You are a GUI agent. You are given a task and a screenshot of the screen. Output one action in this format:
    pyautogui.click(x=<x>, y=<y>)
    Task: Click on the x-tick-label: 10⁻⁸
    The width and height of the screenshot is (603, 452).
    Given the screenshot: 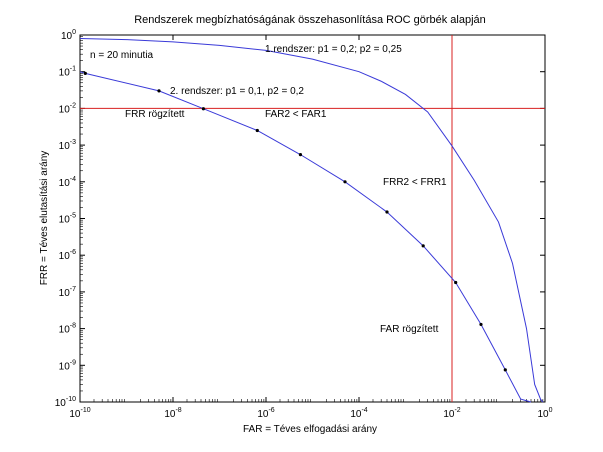 What is the action you would take?
    pyautogui.click(x=172, y=413)
    